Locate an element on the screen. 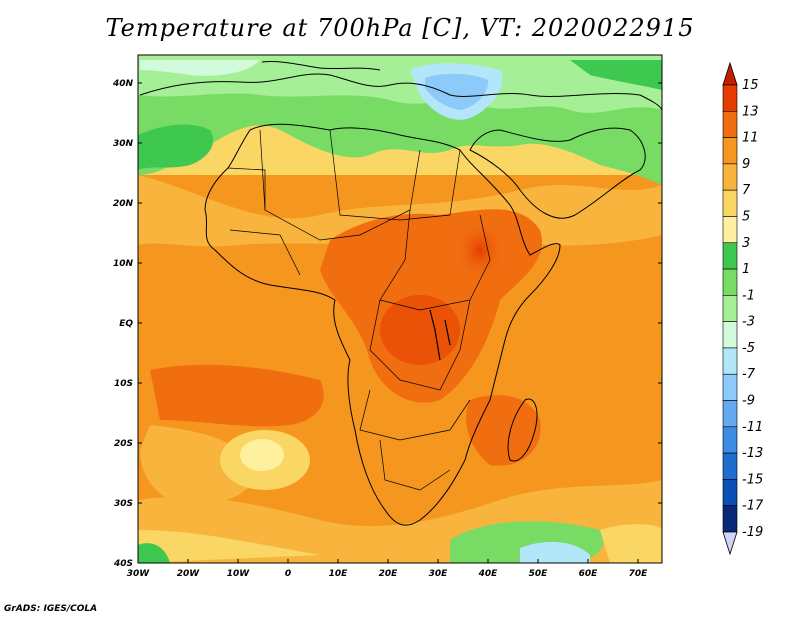 This screenshot has width=800, height=618. lon-label: 30E is located at coordinates (439, 574).